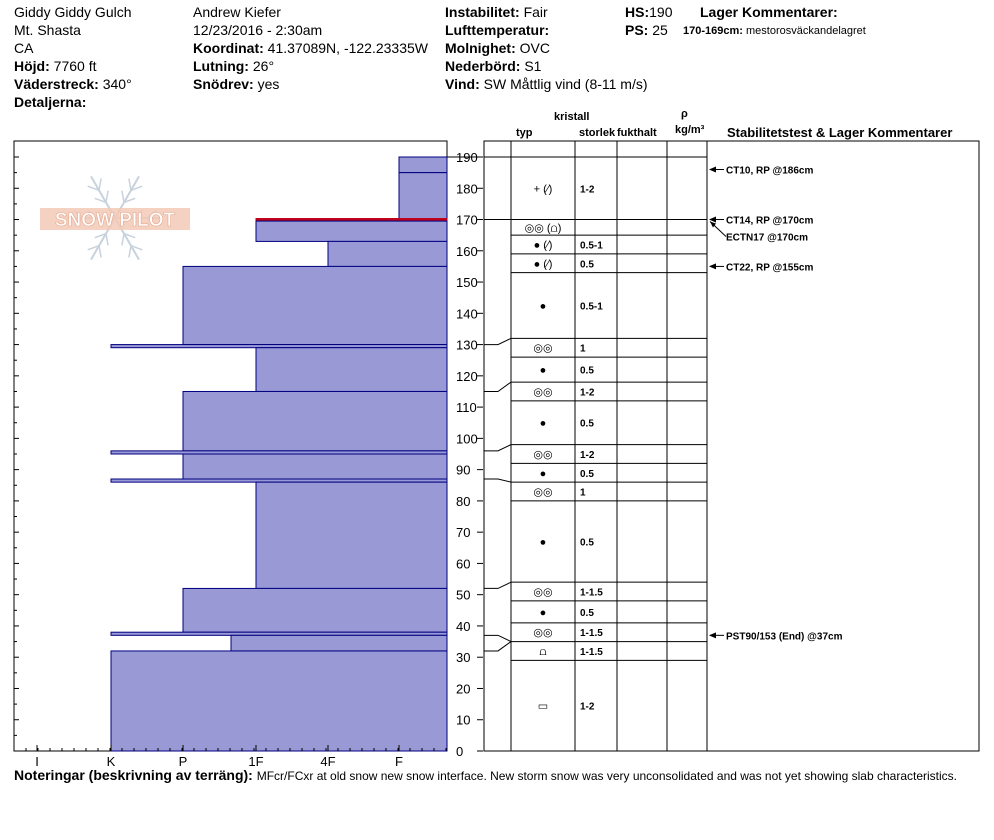  I want to click on precip-row: Nederbörd: S1, so click(493, 66).